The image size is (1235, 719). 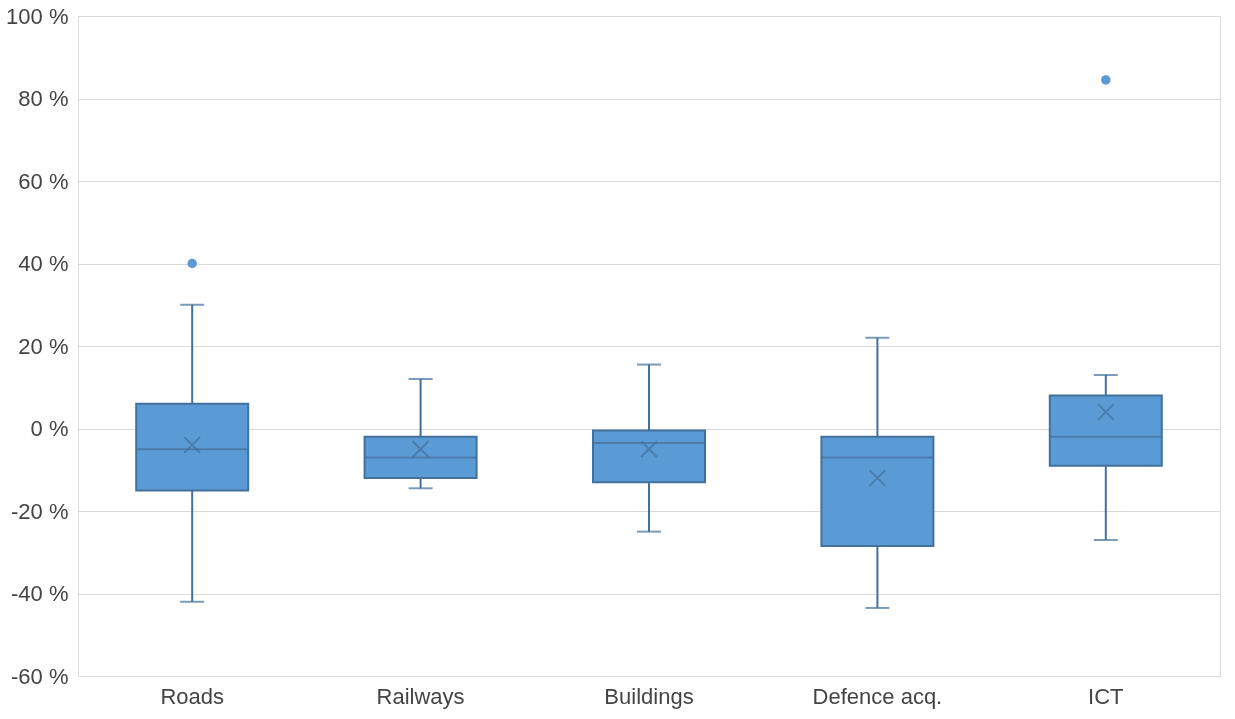 What do you see at coordinates (43, 346) in the screenshot?
I see `y-tick-label: 20 %` at bounding box center [43, 346].